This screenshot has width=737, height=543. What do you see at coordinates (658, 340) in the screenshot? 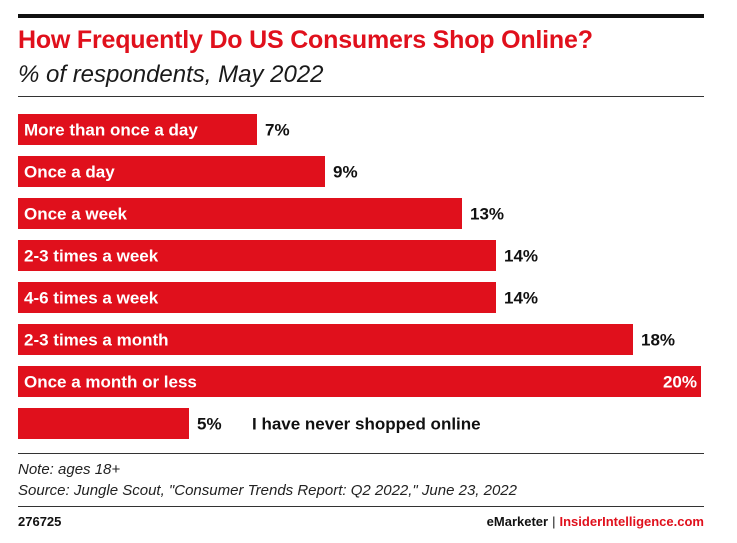
I see `value-label-5: 18%` at bounding box center [658, 340].